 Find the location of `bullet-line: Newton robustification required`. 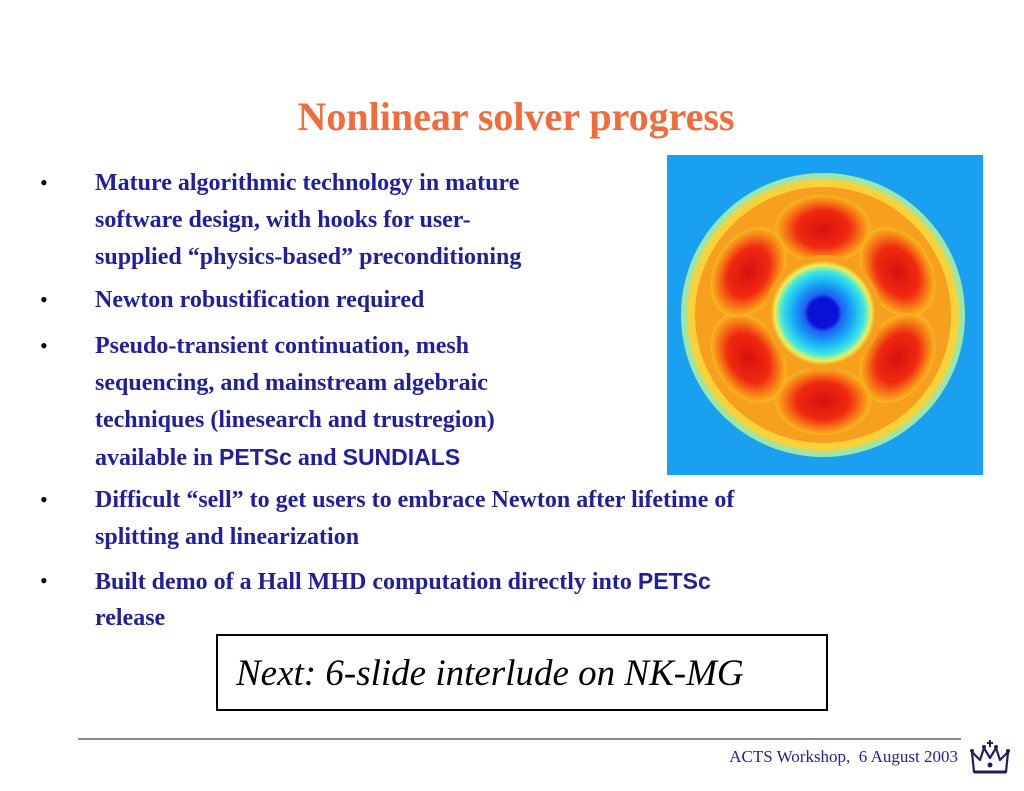

bullet-line: Newton robustification required is located at coordinates (259, 300).